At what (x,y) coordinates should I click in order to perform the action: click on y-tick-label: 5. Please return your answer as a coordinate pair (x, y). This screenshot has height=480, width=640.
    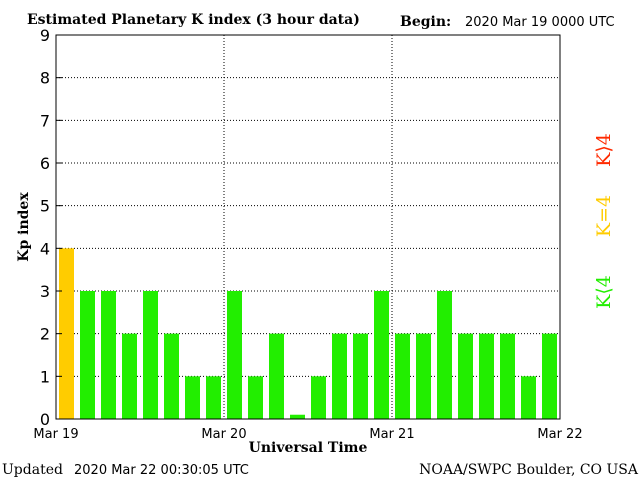
    Looking at the image, I should click on (45, 206).